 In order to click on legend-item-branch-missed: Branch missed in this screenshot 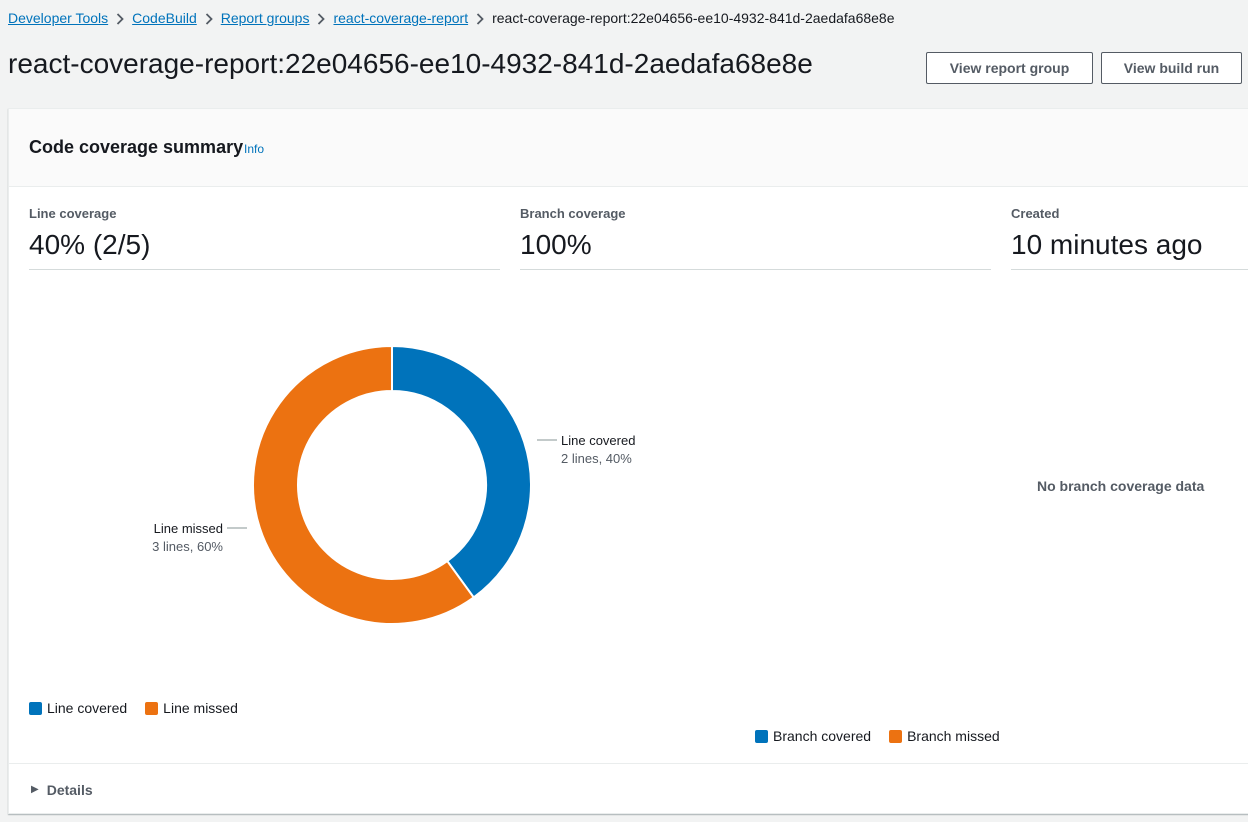, I will do `click(944, 736)`.